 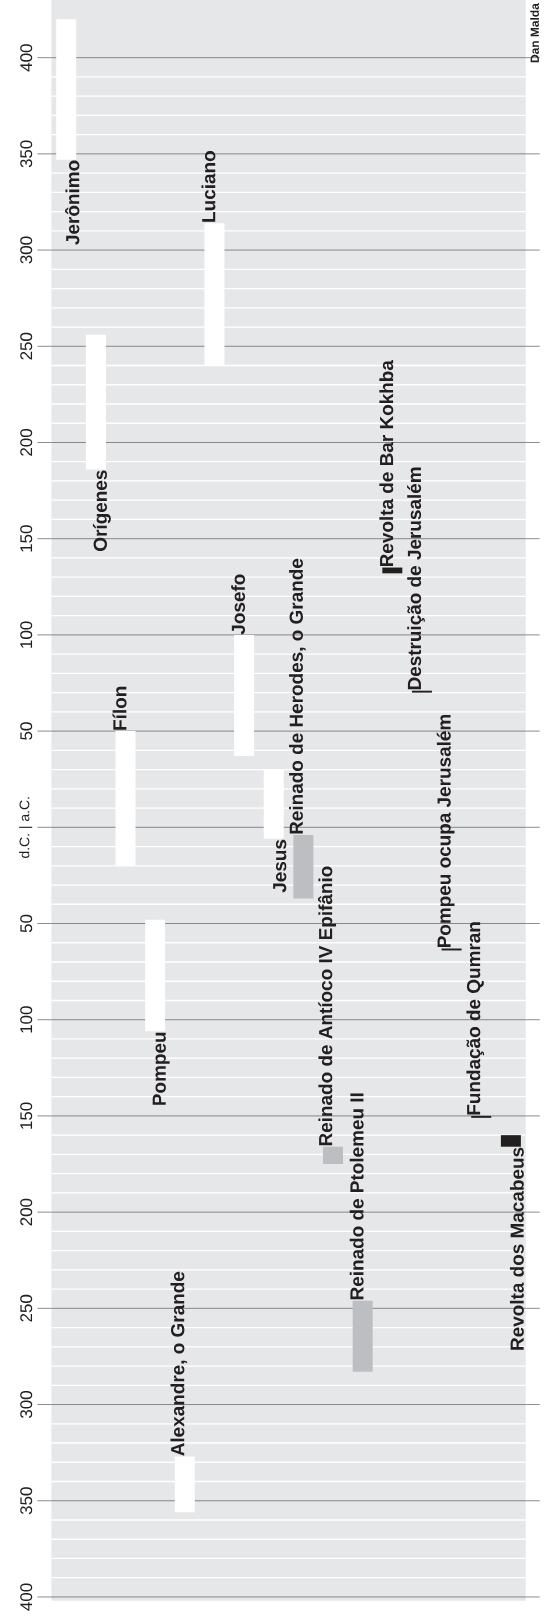 What do you see at coordinates (238, 604) in the screenshot?
I see `text: Josefo` at bounding box center [238, 604].